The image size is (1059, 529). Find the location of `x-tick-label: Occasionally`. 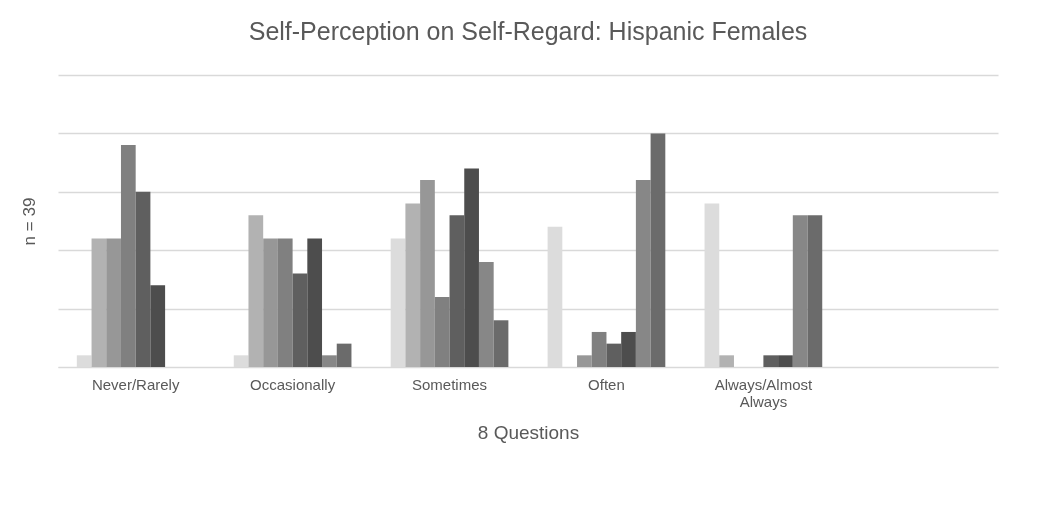

x-tick-label: Occasionally is located at coordinates (293, 384).